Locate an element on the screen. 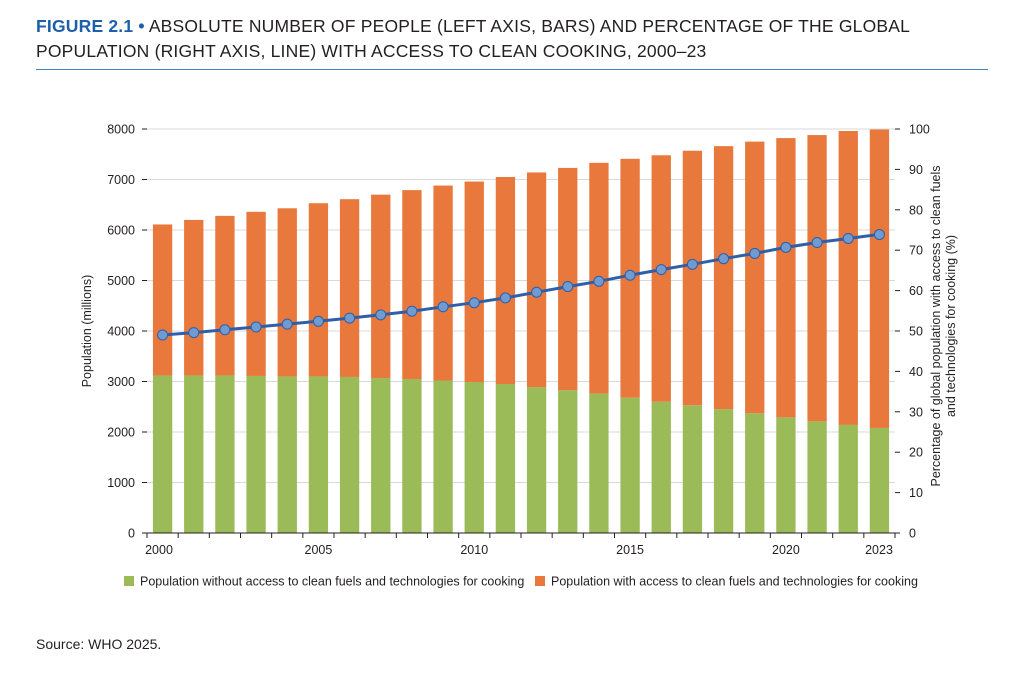 The height and width of the screenshot is (676, 1024). y-tick-label: 7000 is located at coordinates (121, 180).